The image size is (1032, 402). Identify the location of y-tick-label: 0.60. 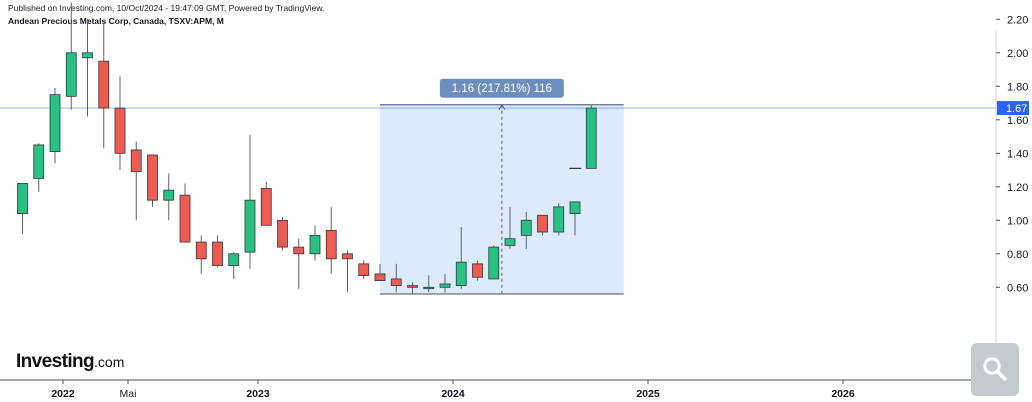
(1017, 288).